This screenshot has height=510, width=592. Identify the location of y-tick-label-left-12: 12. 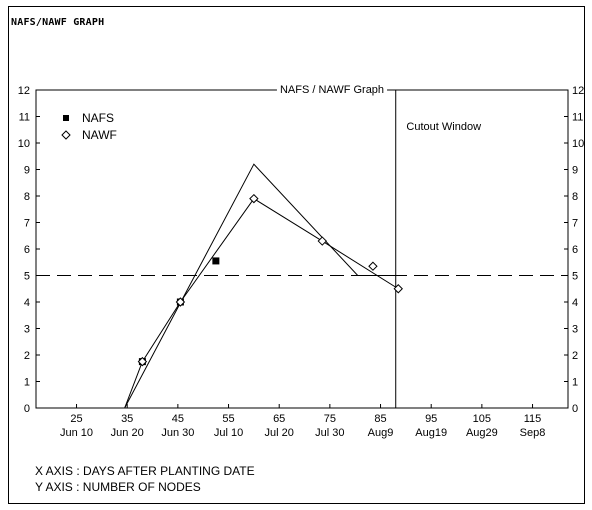
(24, 91).